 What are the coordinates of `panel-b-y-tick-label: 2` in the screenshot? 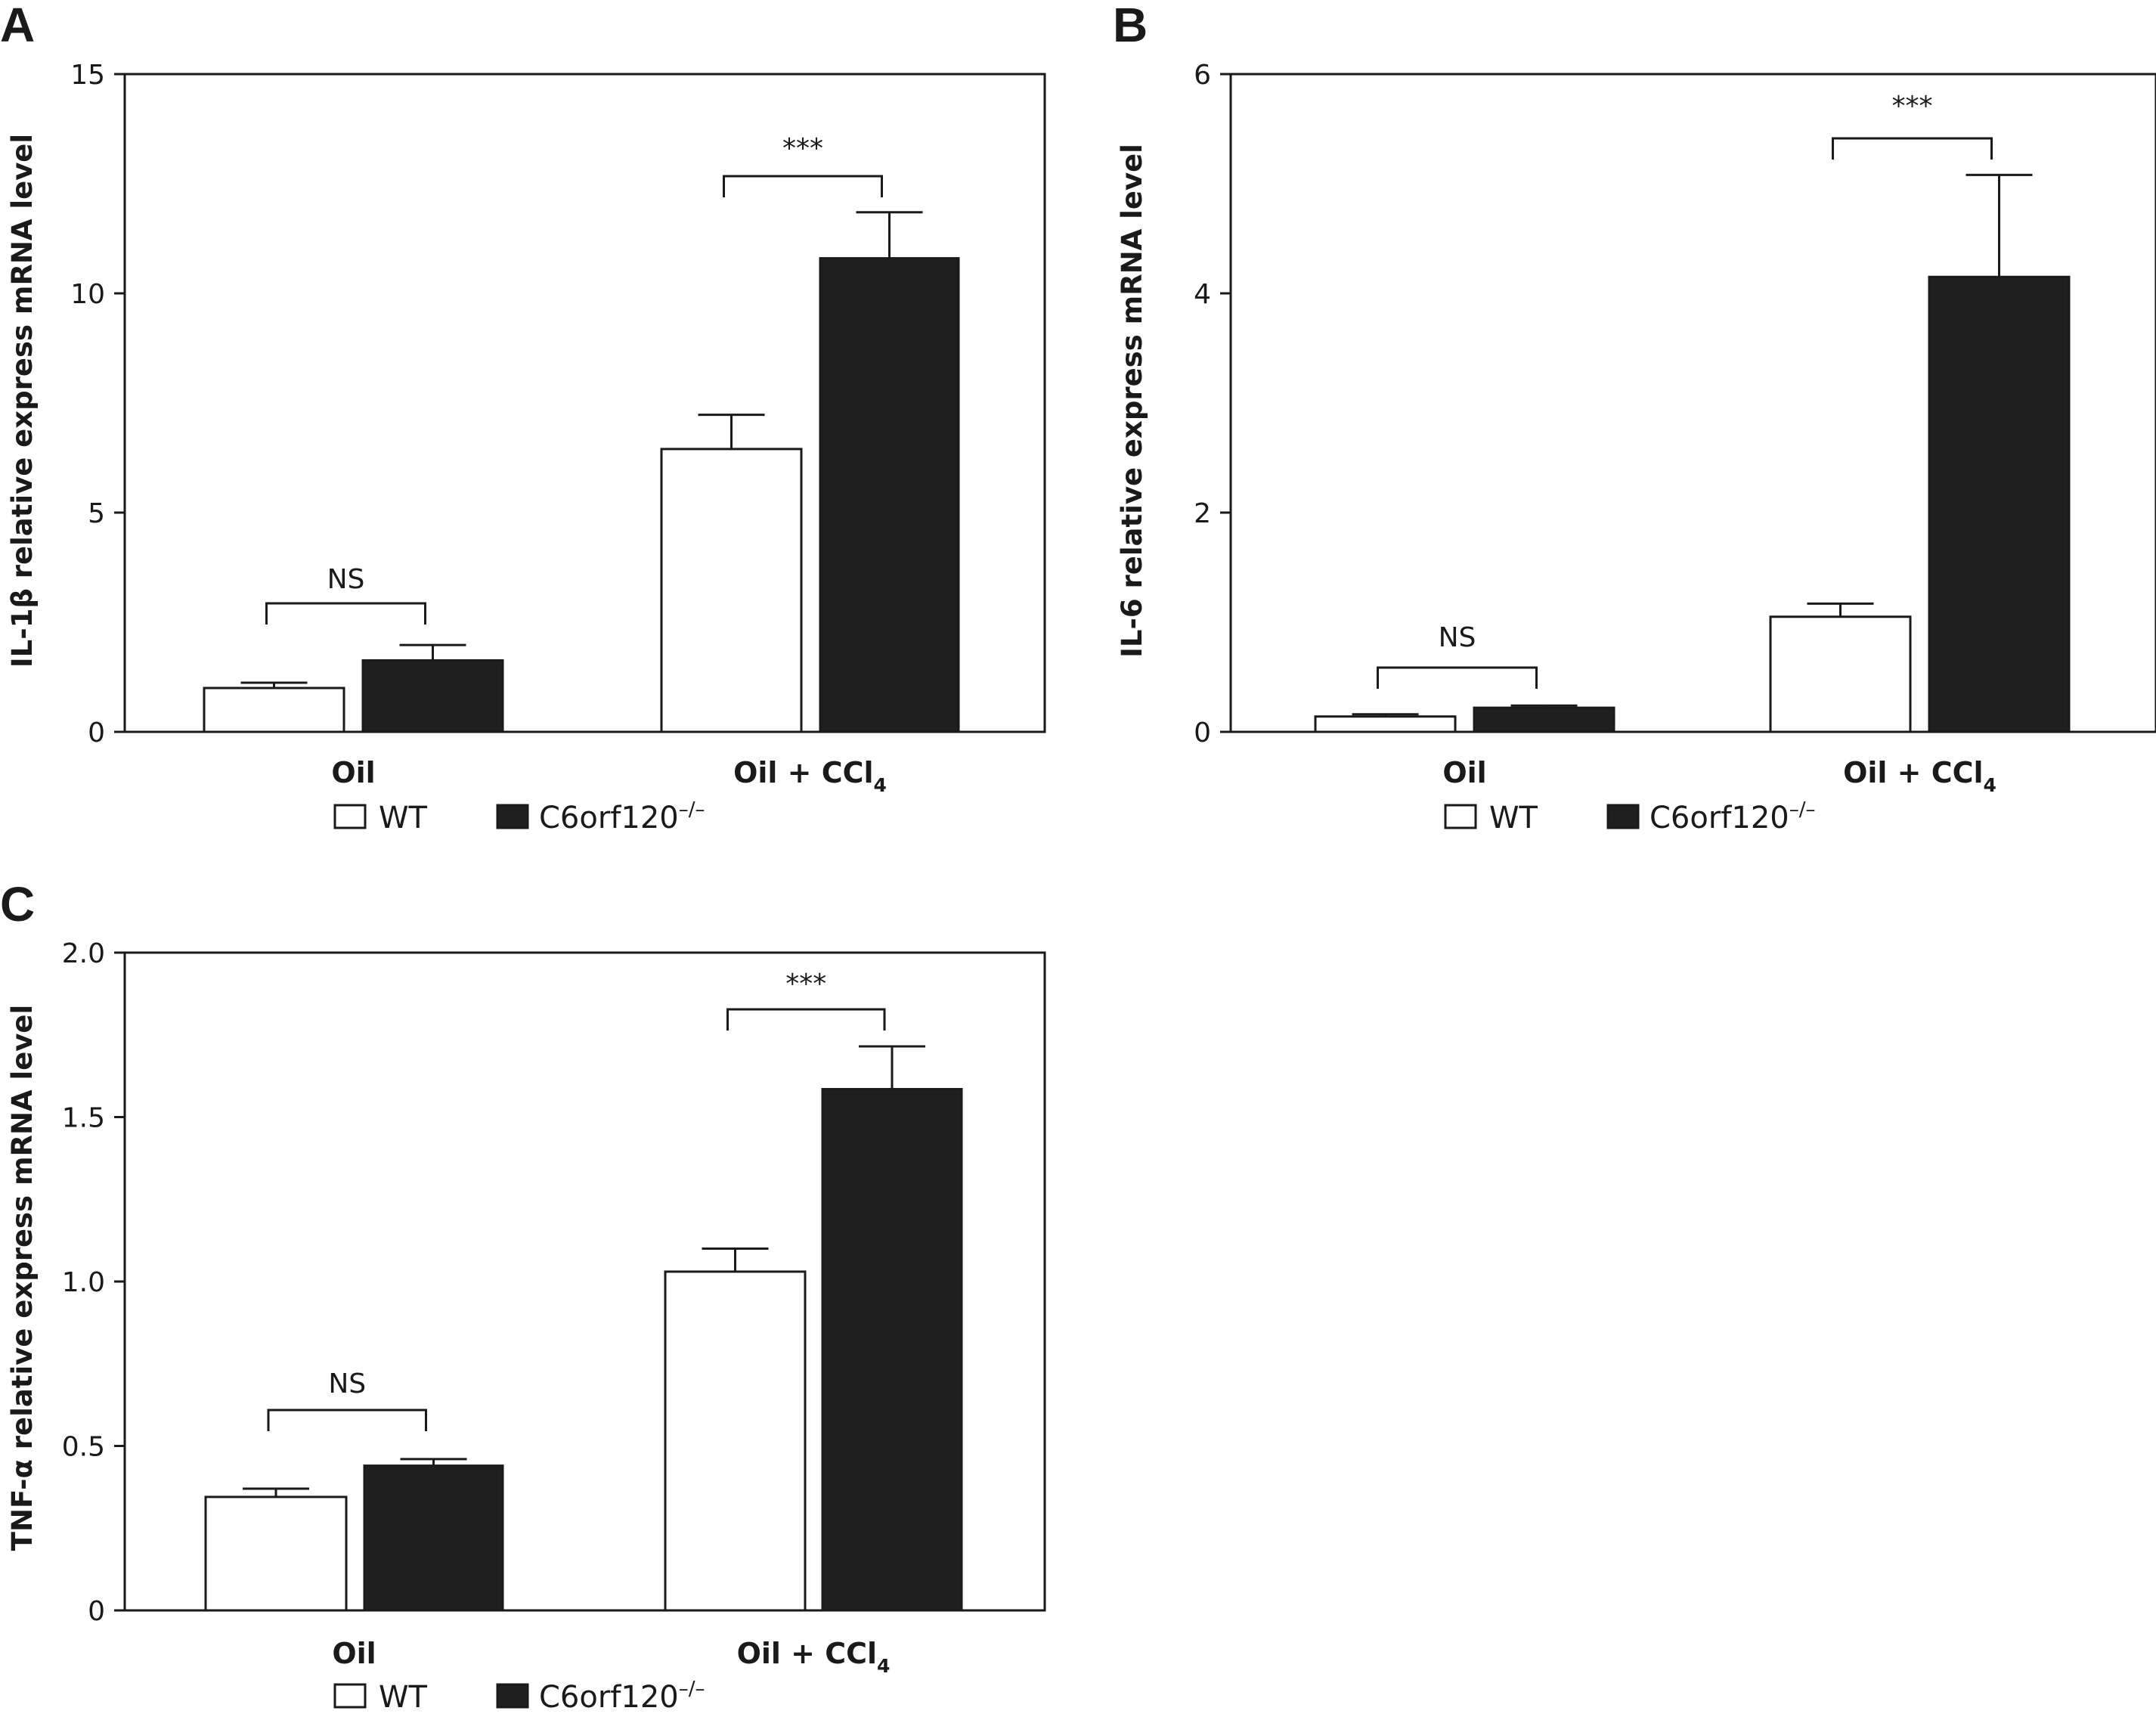 It's located at (1202, 513).